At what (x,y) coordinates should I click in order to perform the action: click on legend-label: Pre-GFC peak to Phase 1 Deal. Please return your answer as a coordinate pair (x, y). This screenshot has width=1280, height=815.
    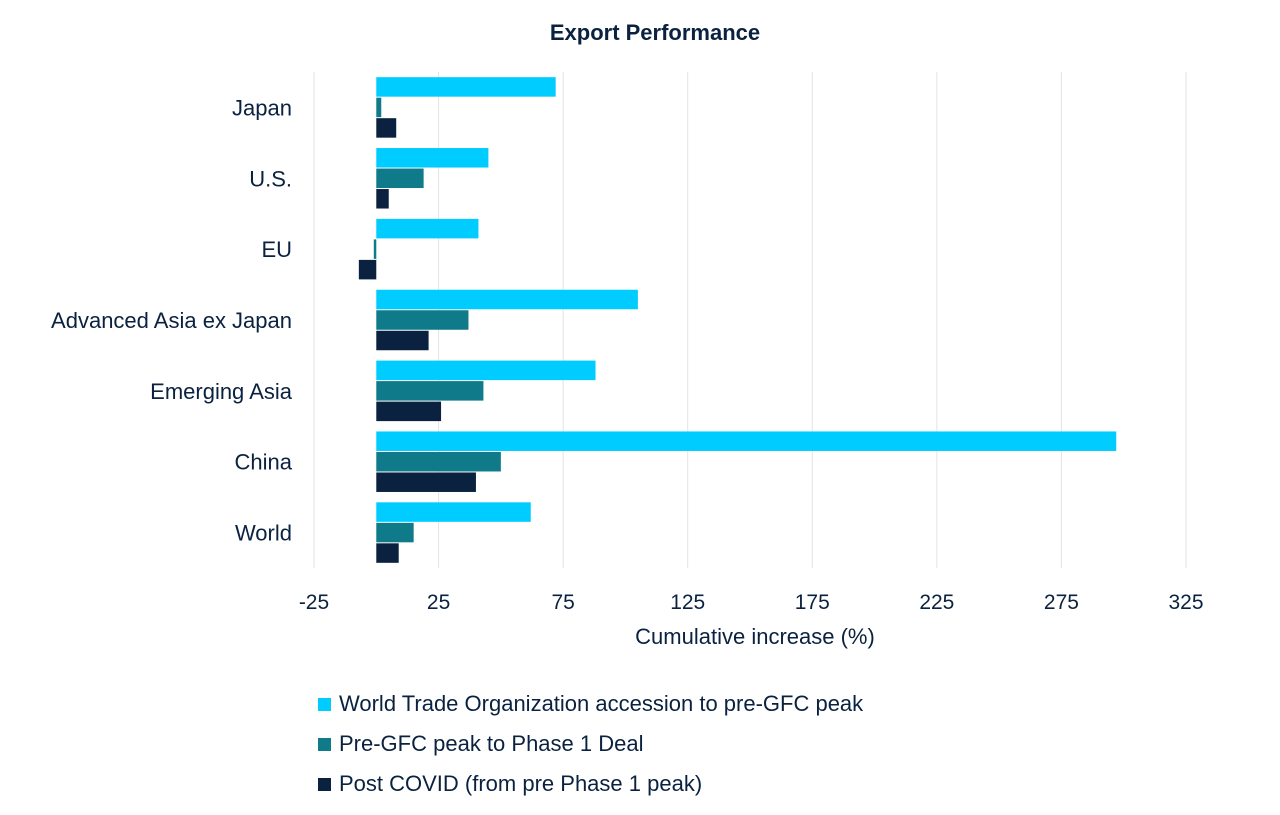
    Looking at the image, I should click on (491, 743).